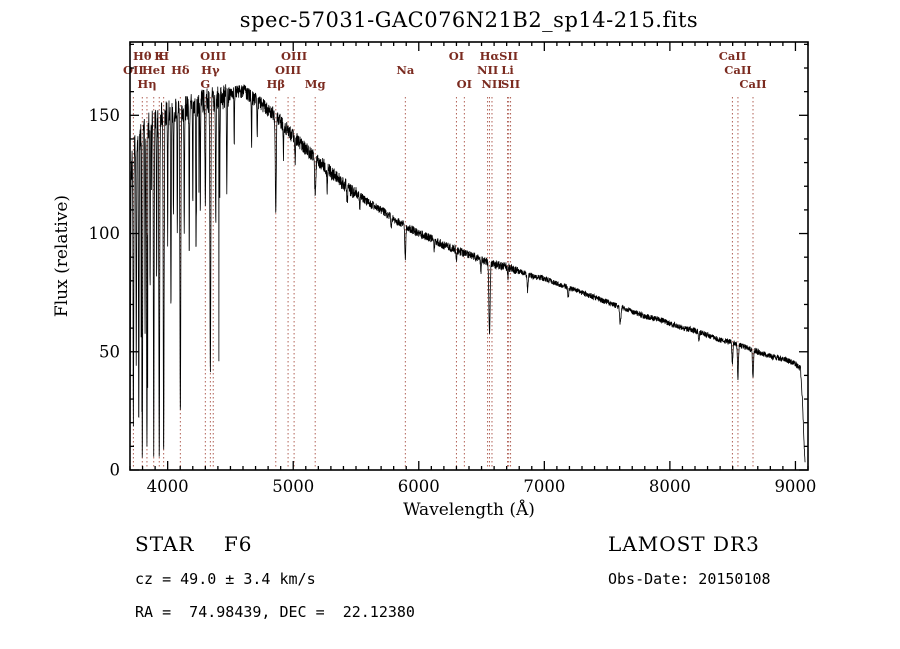 This screenshot has height=649, width=900. I want to click on object-class-label: STAR F6, so click(194, 544).